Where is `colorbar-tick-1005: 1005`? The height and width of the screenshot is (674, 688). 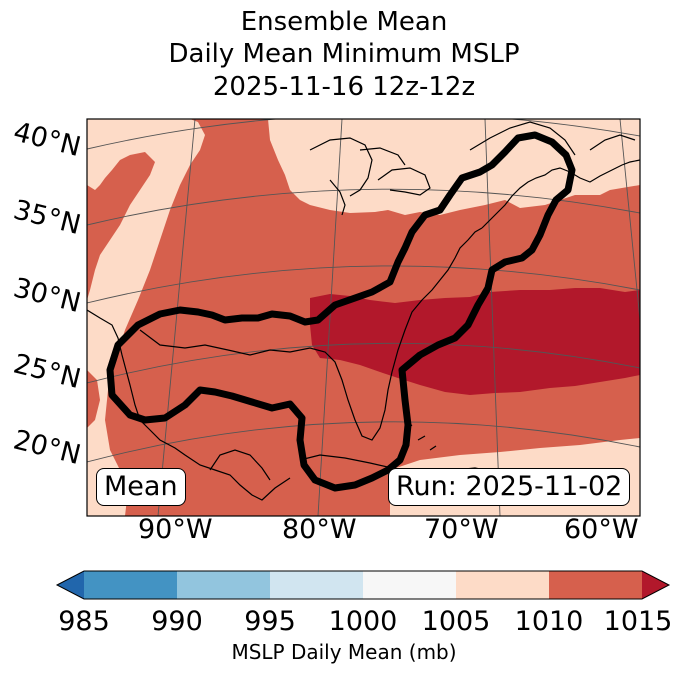
colorbar-tick-1005: 1005 is located at coordinates (456, 621).